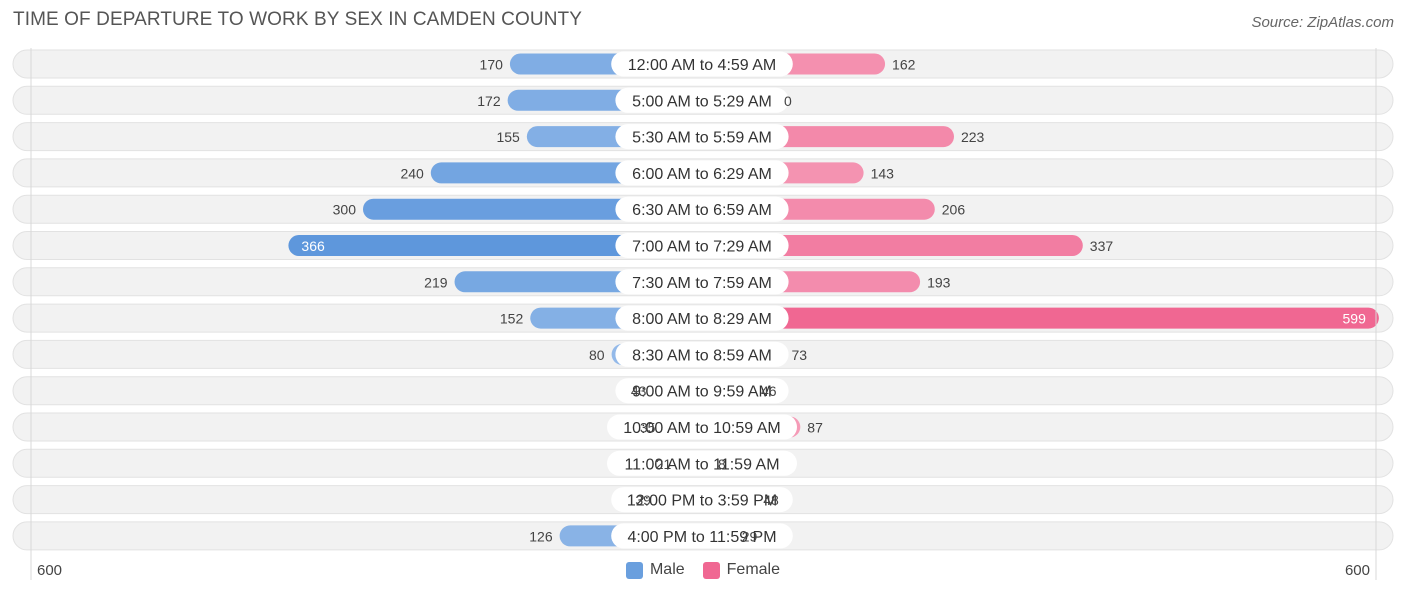 The height and width of the screenshot is (594, 1406). I want to click on category-label: 7:30 AM to 7:59 AM, so click(702, 283).